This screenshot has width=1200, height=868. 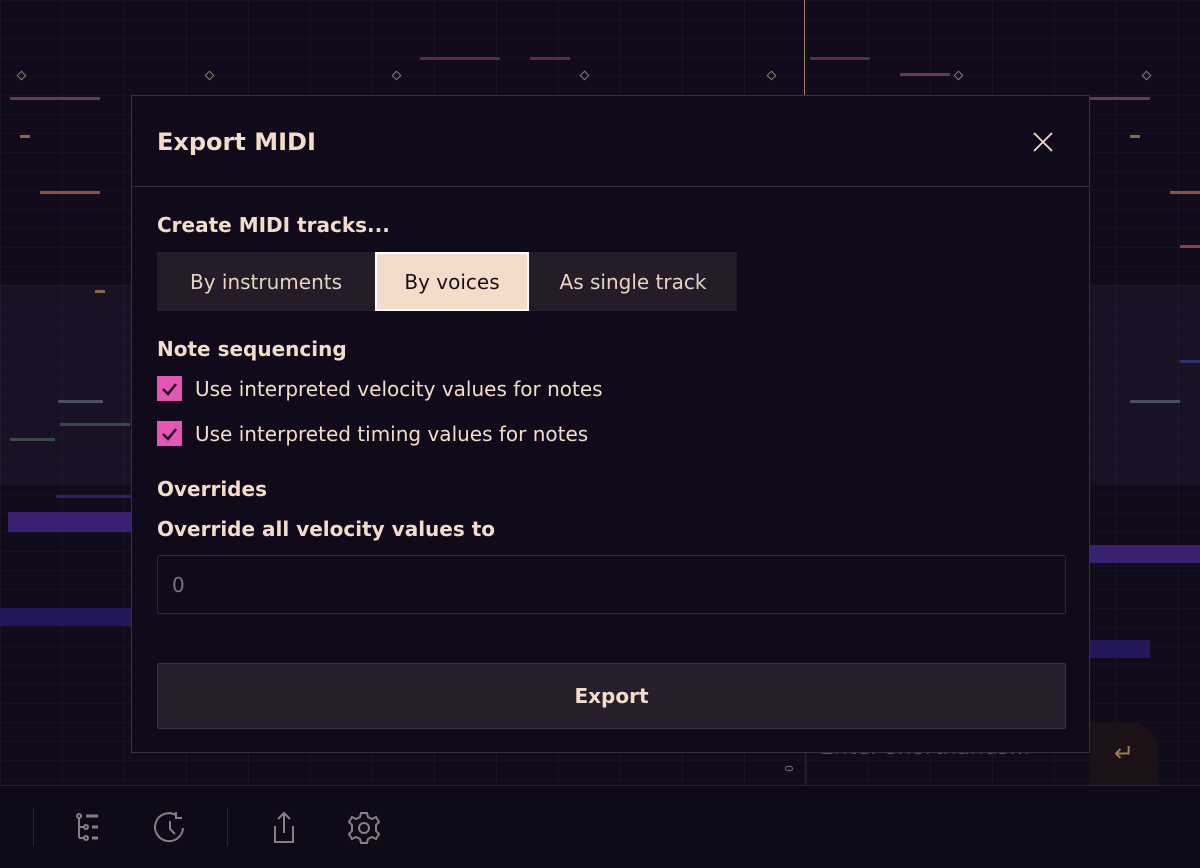 What do you see at coordinates (90, 828) in the screenshot?
I see `tree-list-icon` at bounding box center [90, 828].